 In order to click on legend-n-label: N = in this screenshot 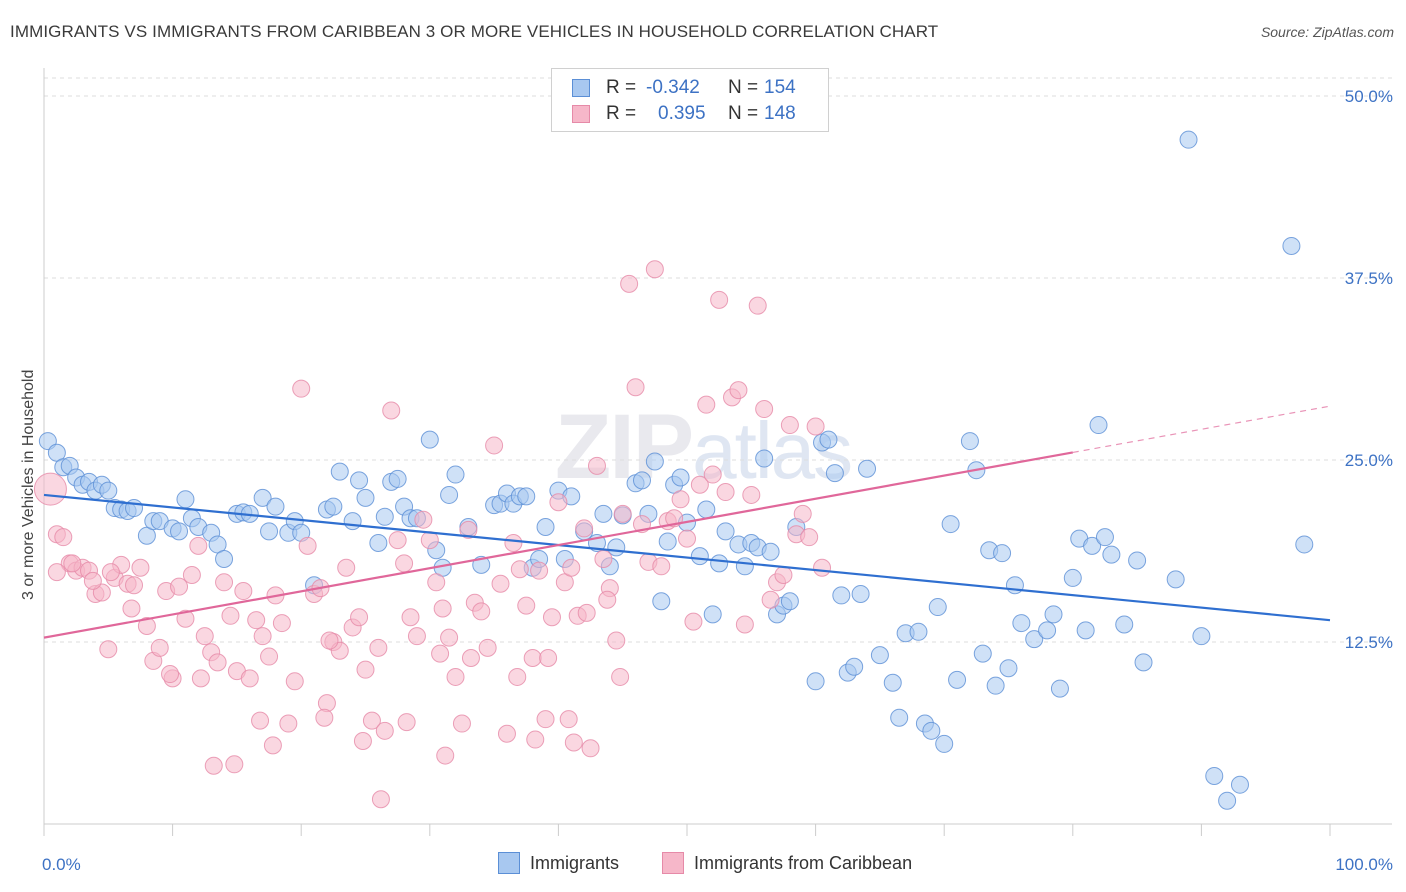, I will do `click(743, 87)`.